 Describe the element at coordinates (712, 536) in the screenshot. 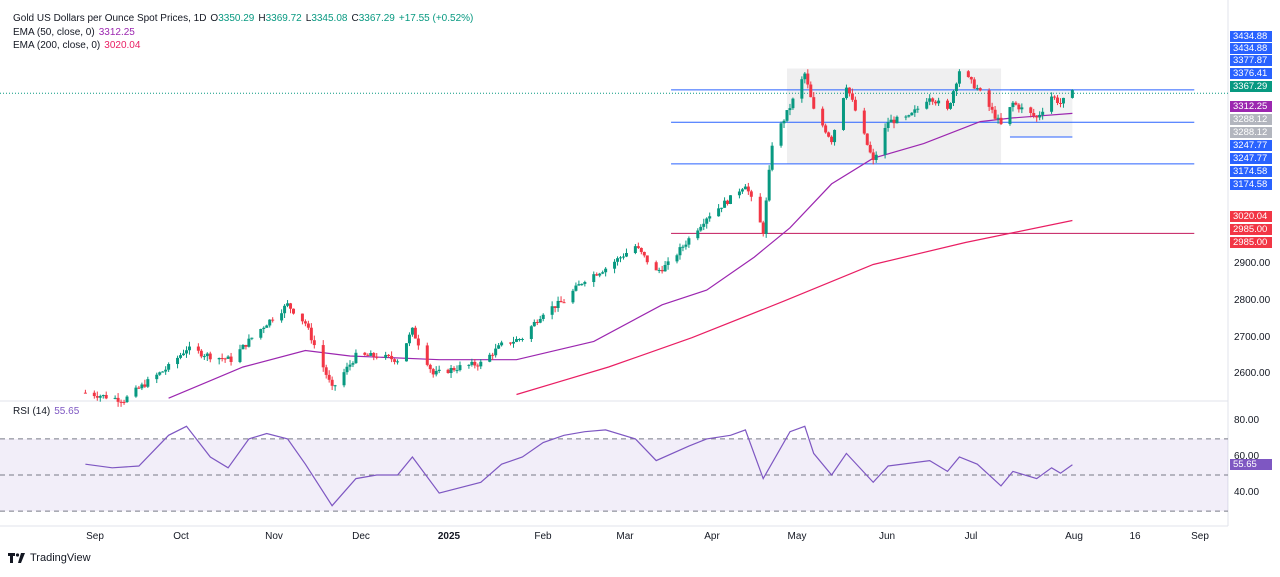

I see `time-label: Apr` at that location.